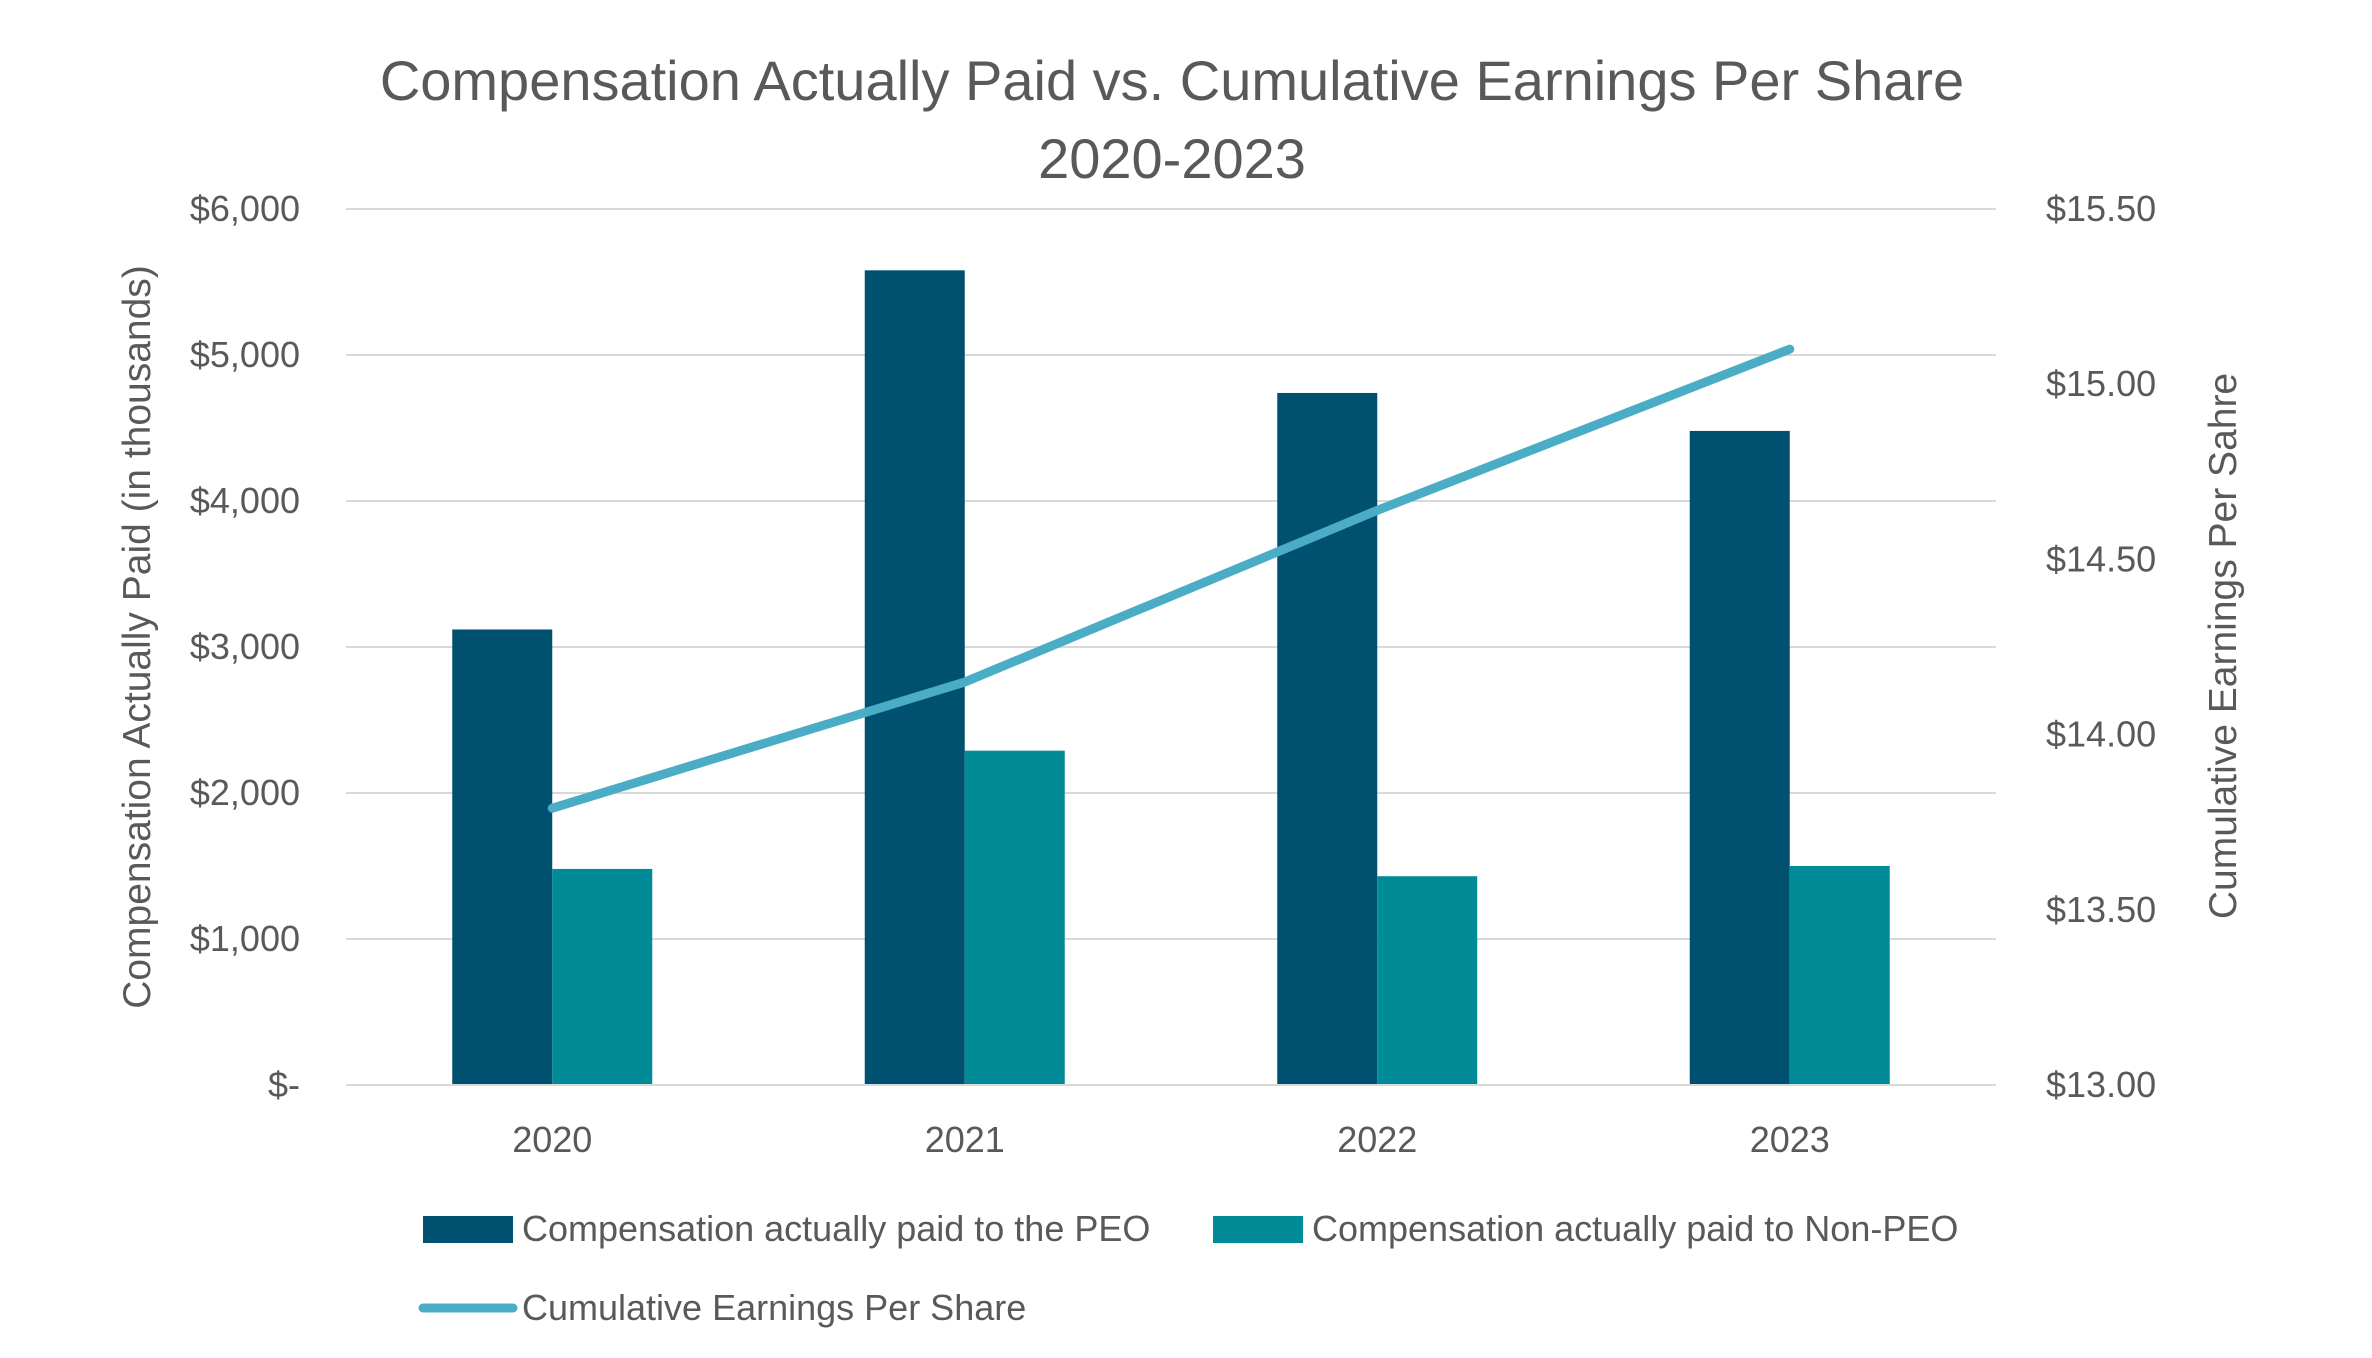  What do you see at coordinates (1171, 1122) in the screenshot?
I see `x-axis-ticks: 2020 2021 2022 2023` at bounding box center [1171, 1122].